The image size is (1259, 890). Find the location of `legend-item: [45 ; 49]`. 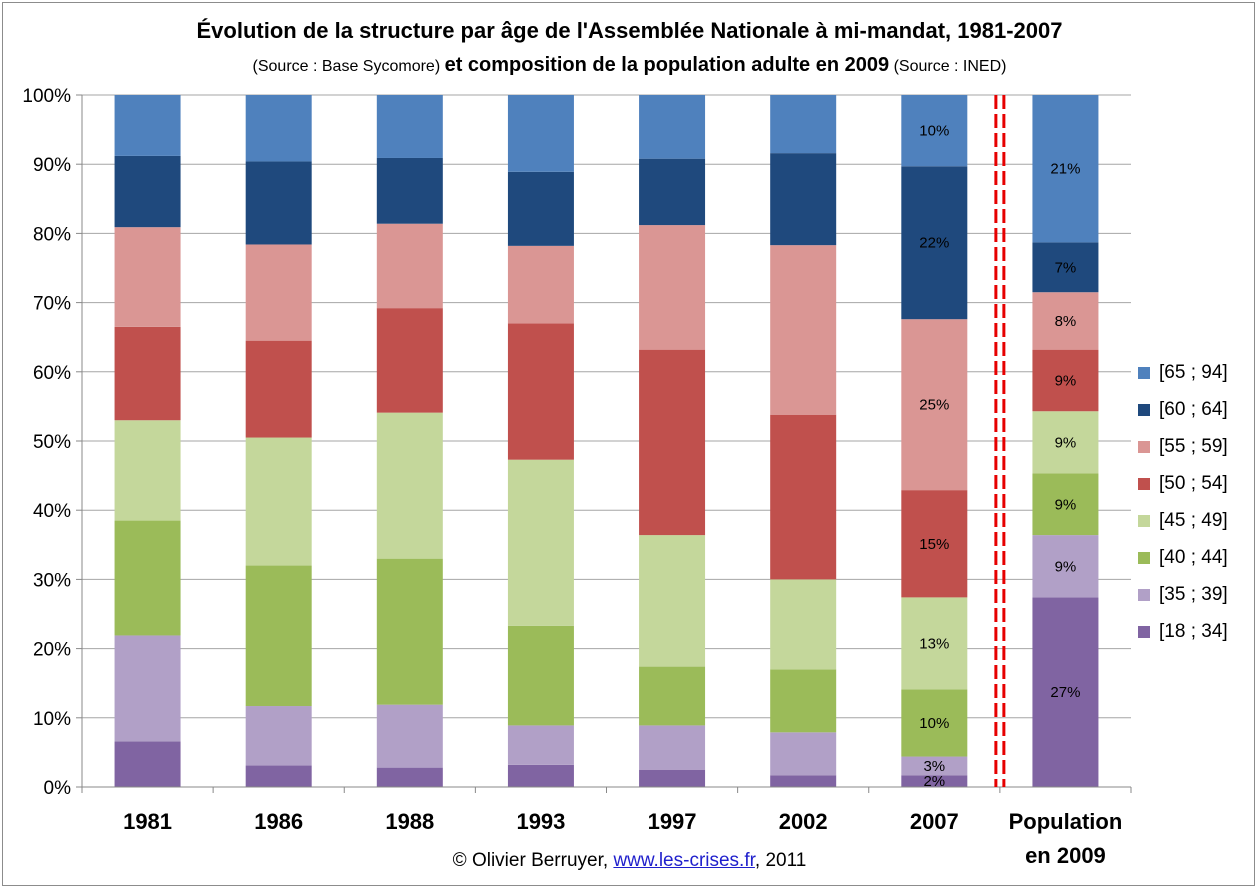

legend-item: [45 ; 49] is located at coordinates (1183, 520).